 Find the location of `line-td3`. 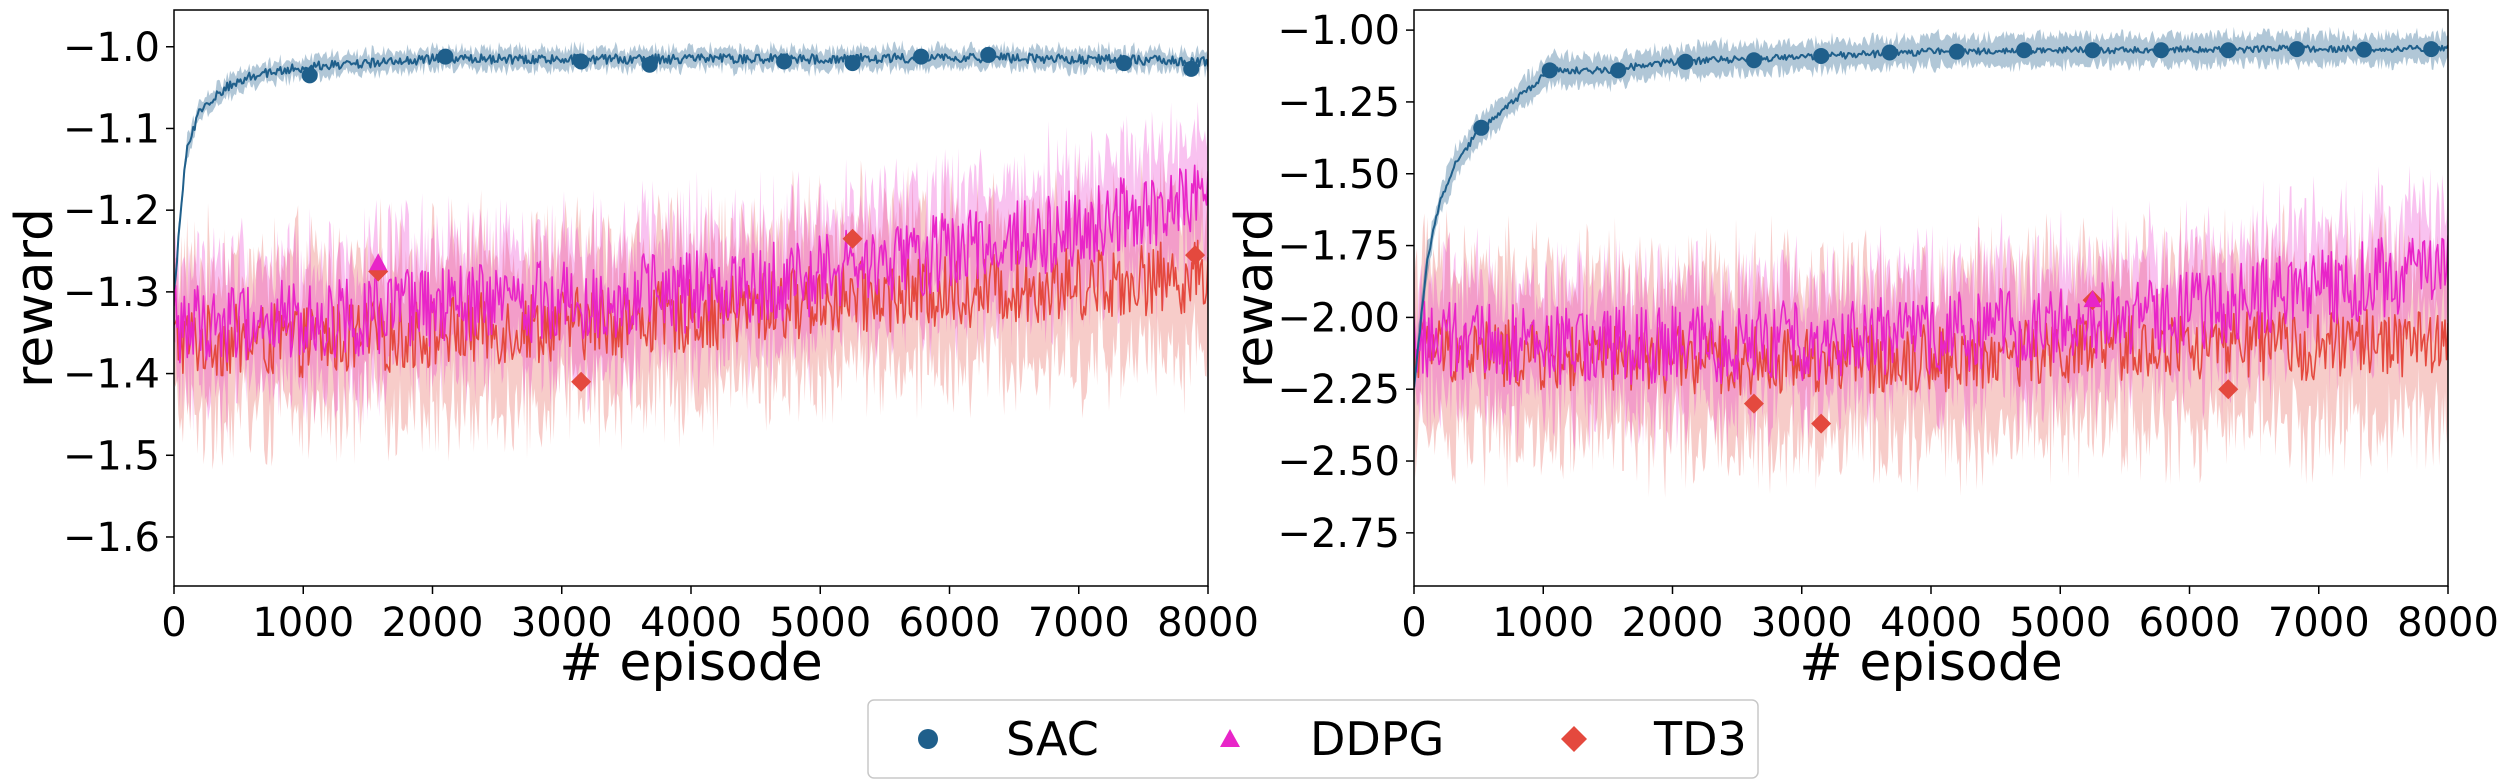

line-td3 is located at coordinates (691, 309).